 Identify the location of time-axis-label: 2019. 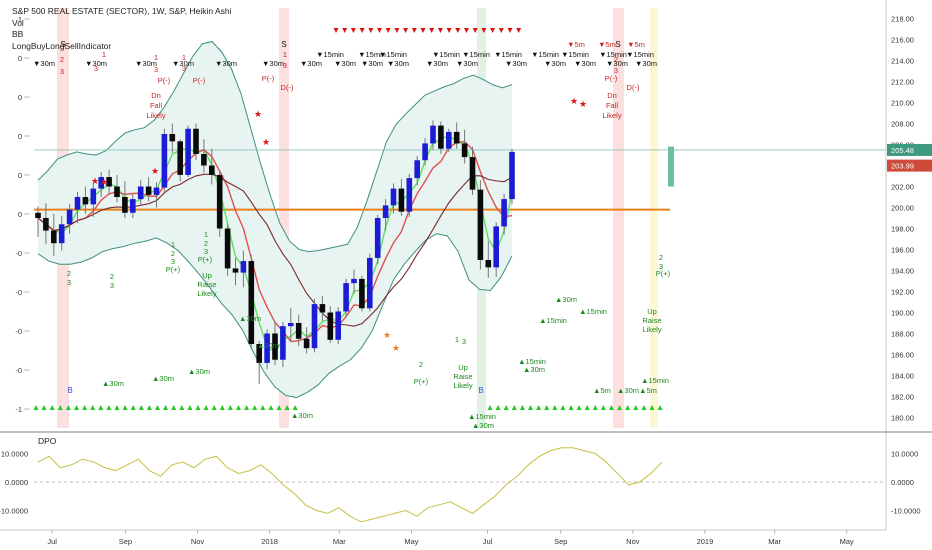
(705, 541).